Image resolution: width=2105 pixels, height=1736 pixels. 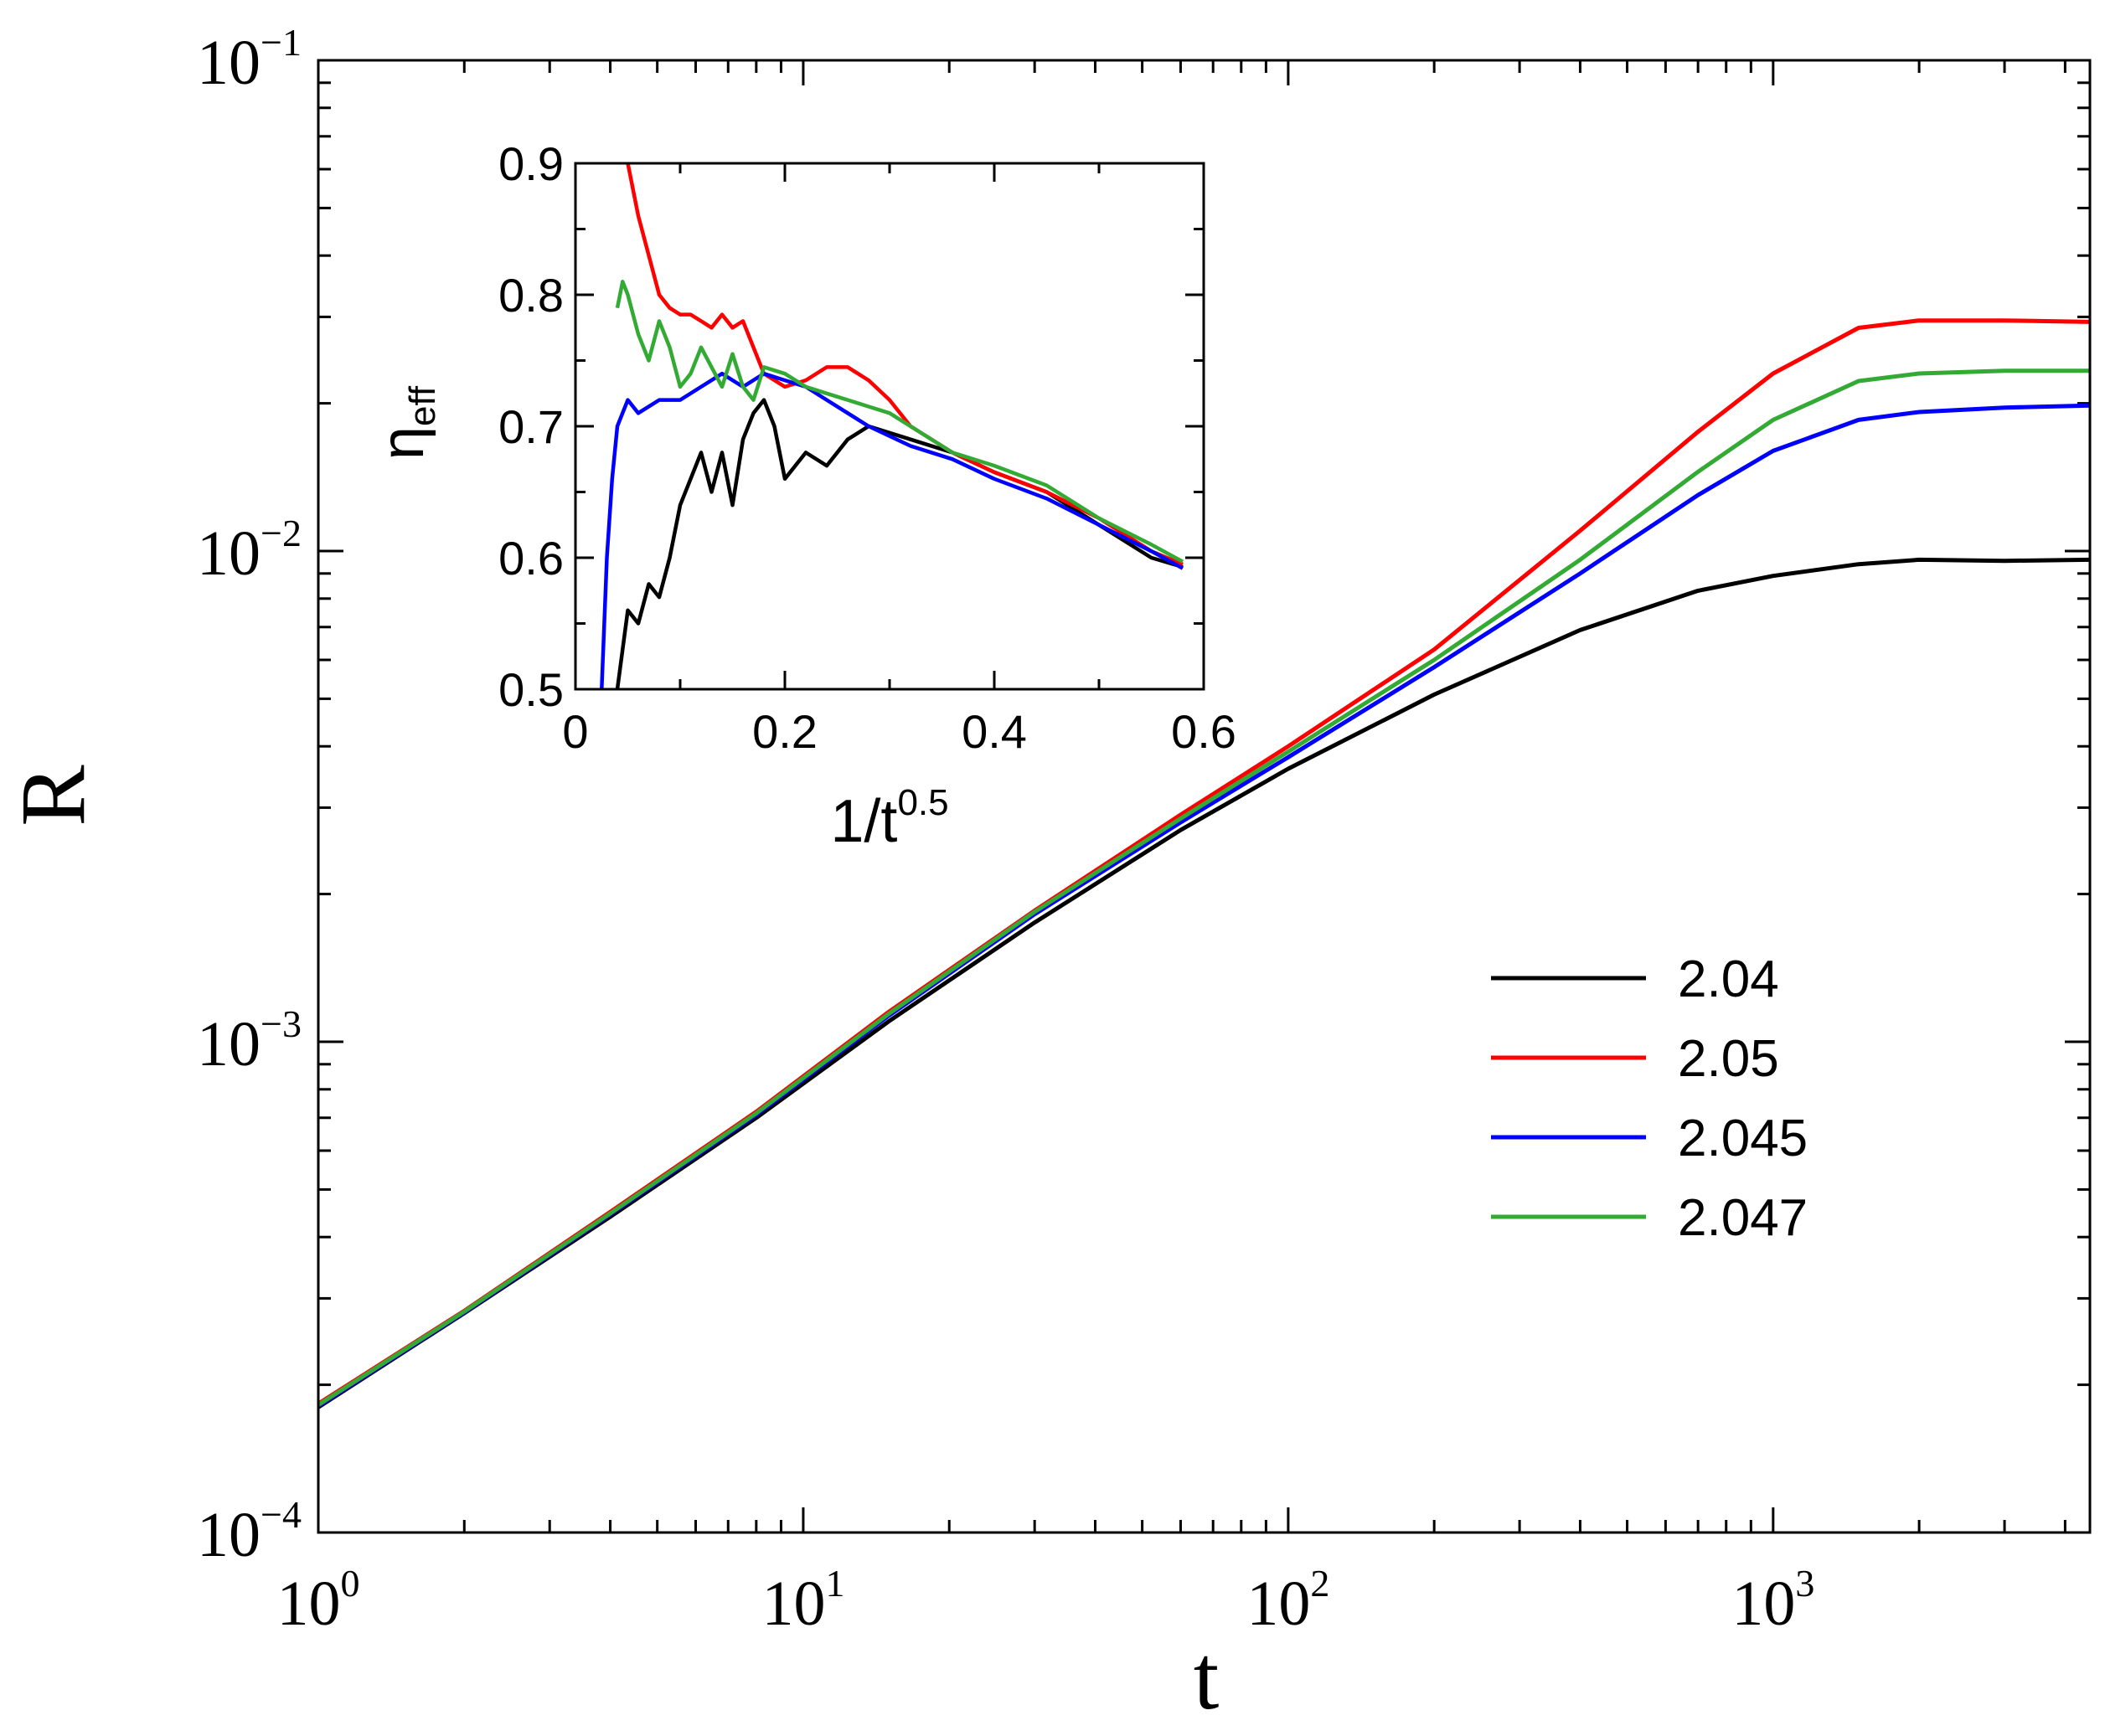 I want to click on x-tick-label: 10³, so click(x=1772, y=1600).